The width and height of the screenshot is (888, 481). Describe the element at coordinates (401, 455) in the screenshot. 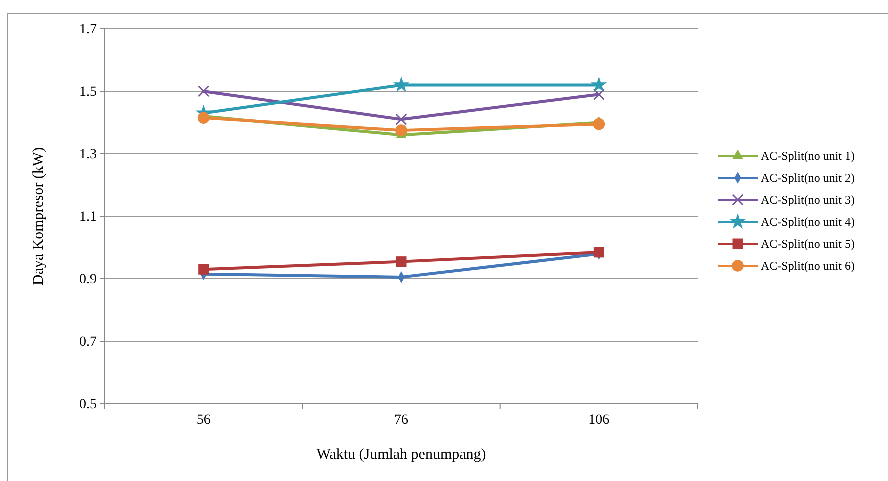

I see `x-axis-title: Waktu (Jumlah penumpang)` at that location.